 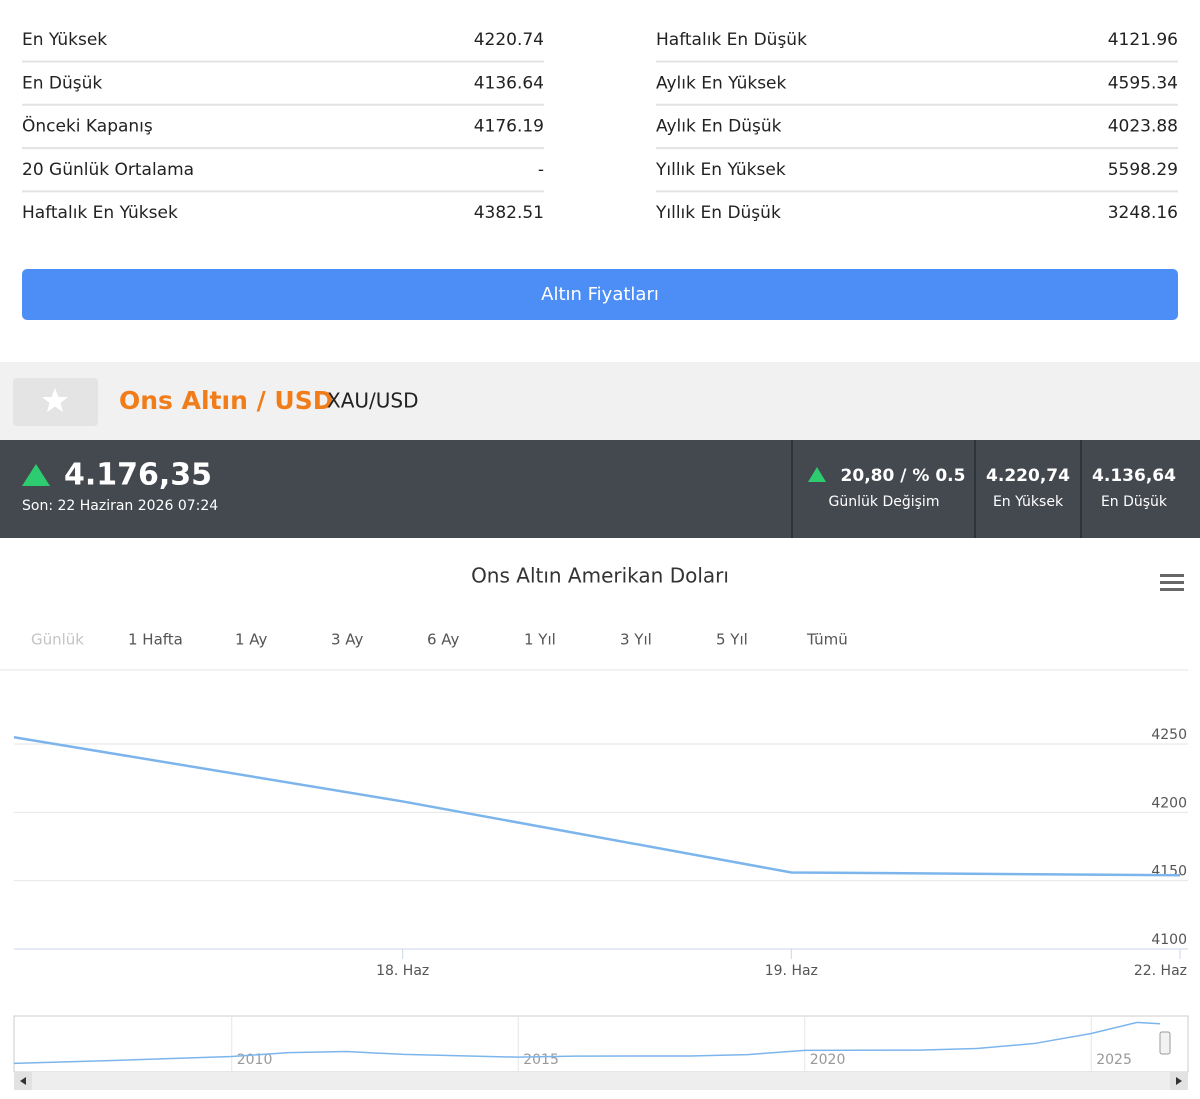 I want to click on x-tick-label: 22. Haz, so click(x=1160, y=971).